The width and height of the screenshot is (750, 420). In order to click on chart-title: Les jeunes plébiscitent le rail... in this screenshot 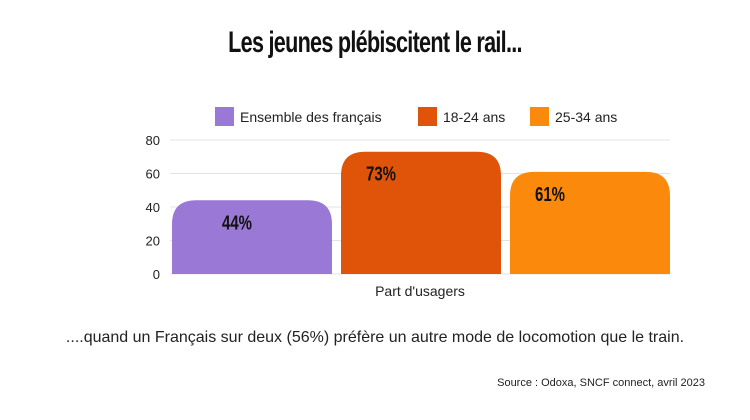, I will do `click(375, 42)`.